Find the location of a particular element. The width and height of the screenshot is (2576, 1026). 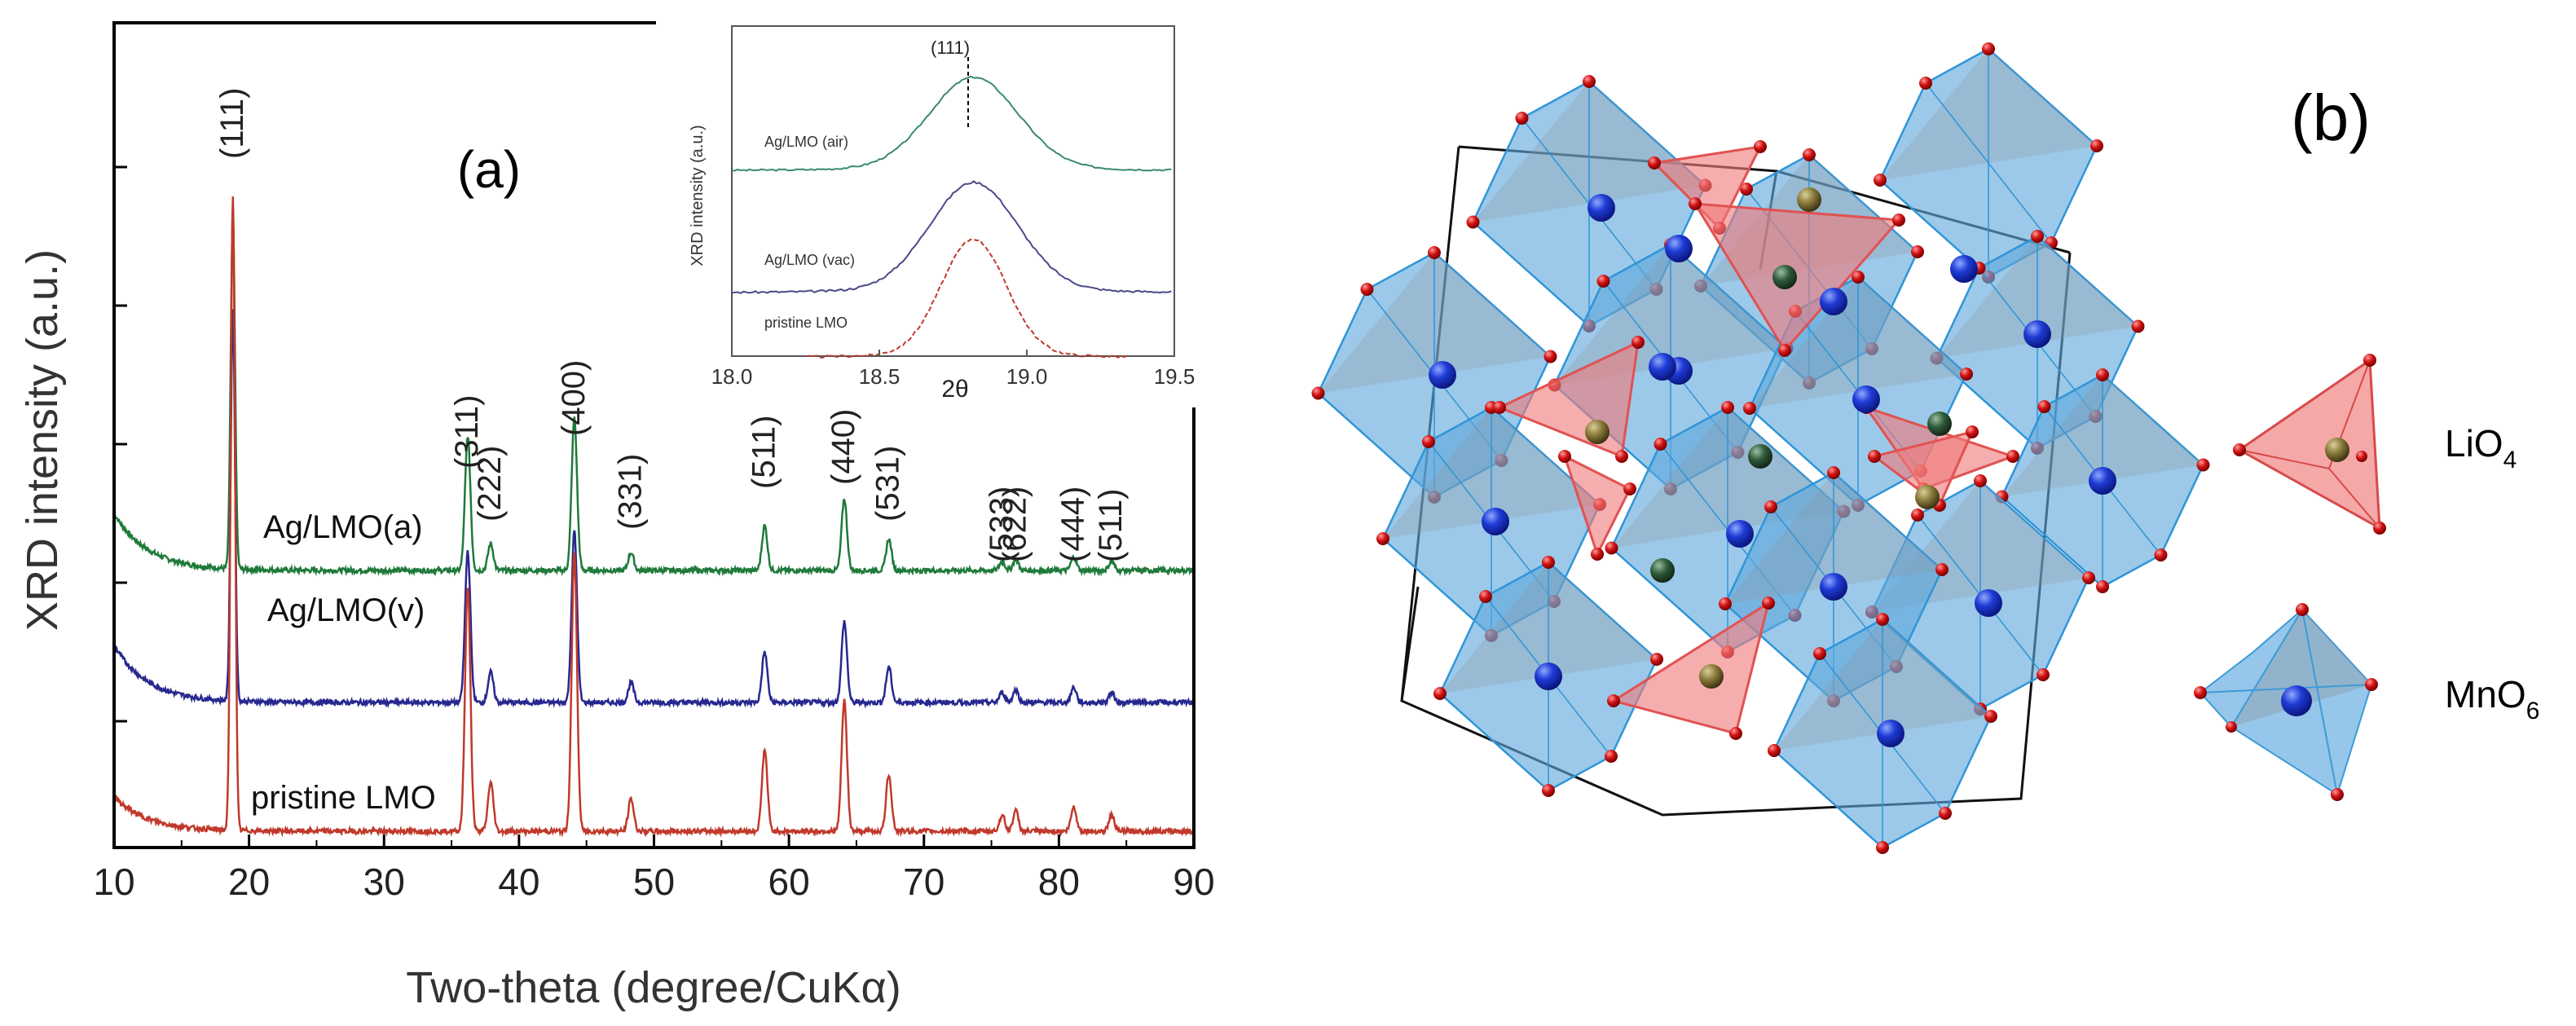

inset-peak-label: (111) is located at coordinates (951, 47).